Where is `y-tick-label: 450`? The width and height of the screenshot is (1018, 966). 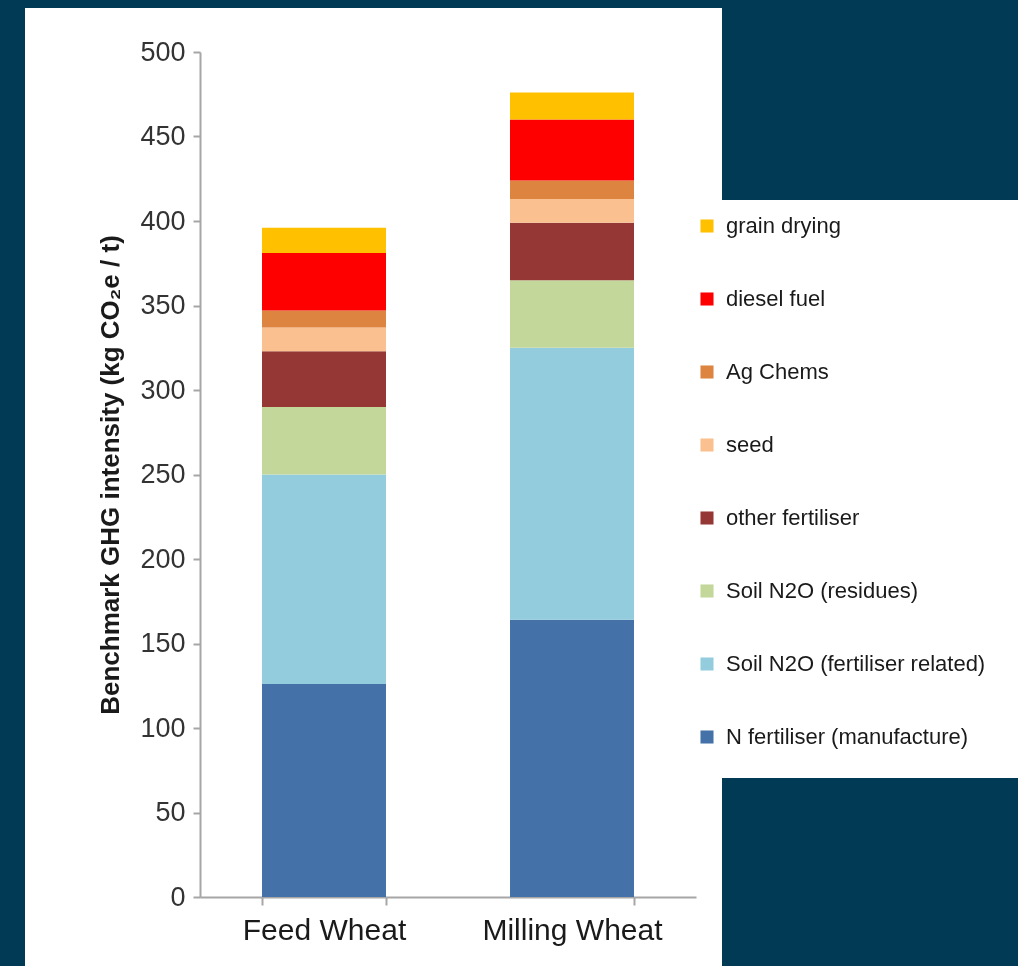
y-tick-label: 450 is located at coordinates (163, 136).